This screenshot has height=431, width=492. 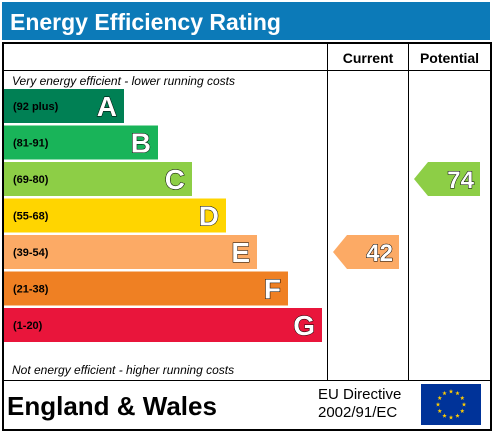 I want to click on band-a, so click(x=64, y=106).